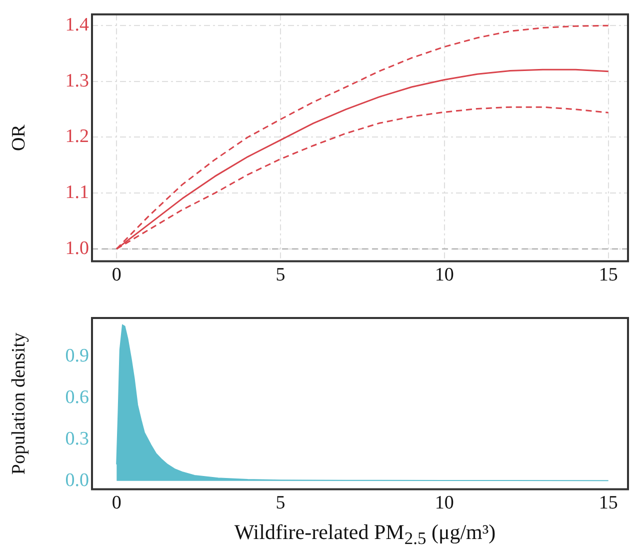 This screenshot has width=640, height=554. Describe the element at coordinates (19, 138) in the screenshot. I see `y-axis-title: OR` at that location.